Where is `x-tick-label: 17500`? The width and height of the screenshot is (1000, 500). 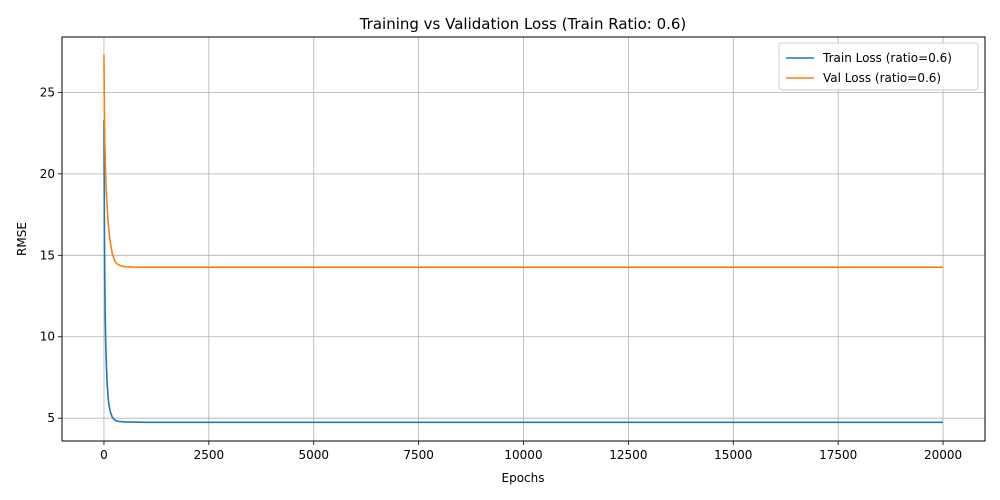
x-tick-label: 17500 is located at coordinates (838, 455).